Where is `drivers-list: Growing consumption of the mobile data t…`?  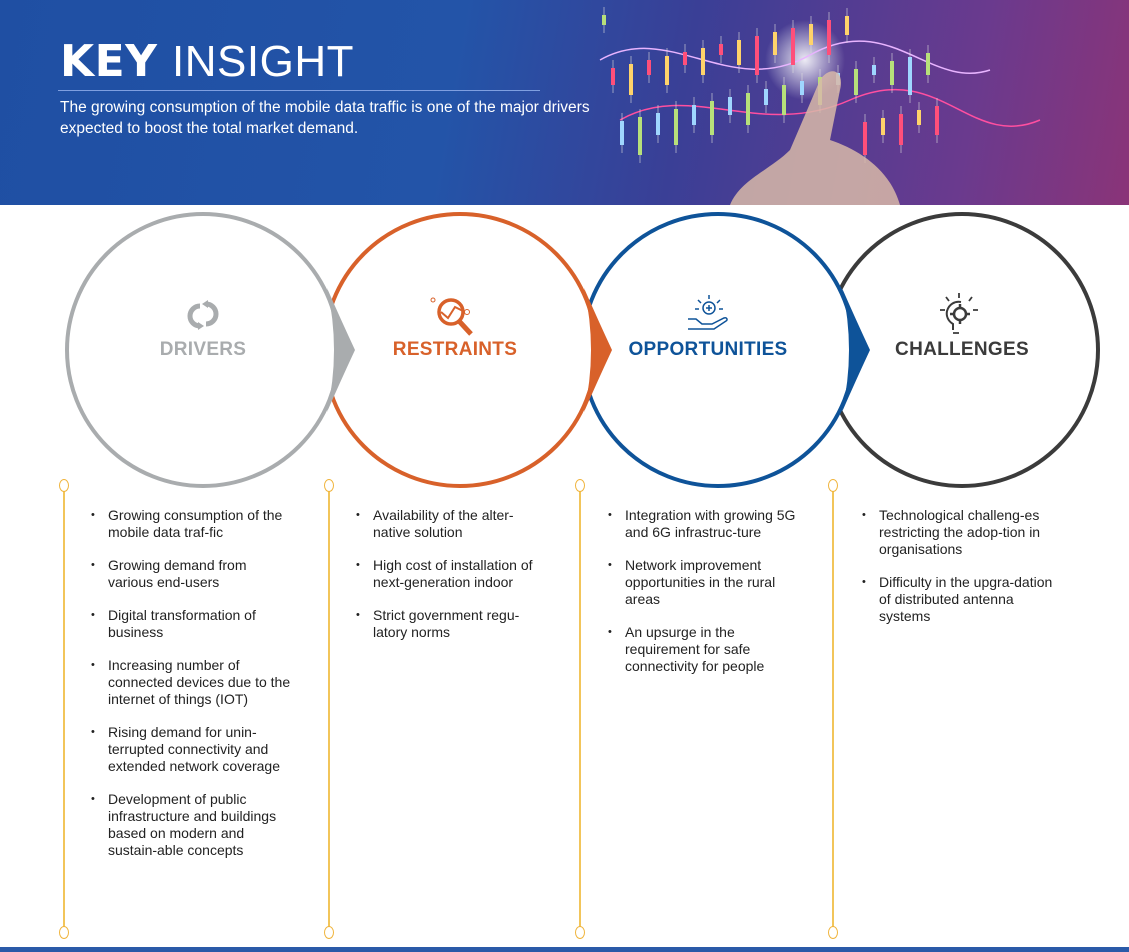
drivers-list: Growing consumption of the mobile data t… is located at coordinates (191, 691).